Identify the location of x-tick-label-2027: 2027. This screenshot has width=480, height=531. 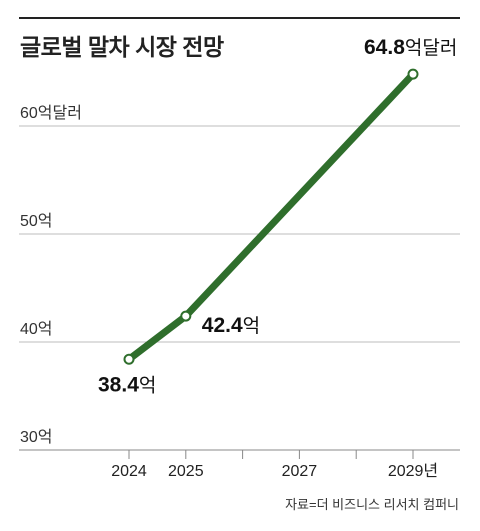
(300, 471).